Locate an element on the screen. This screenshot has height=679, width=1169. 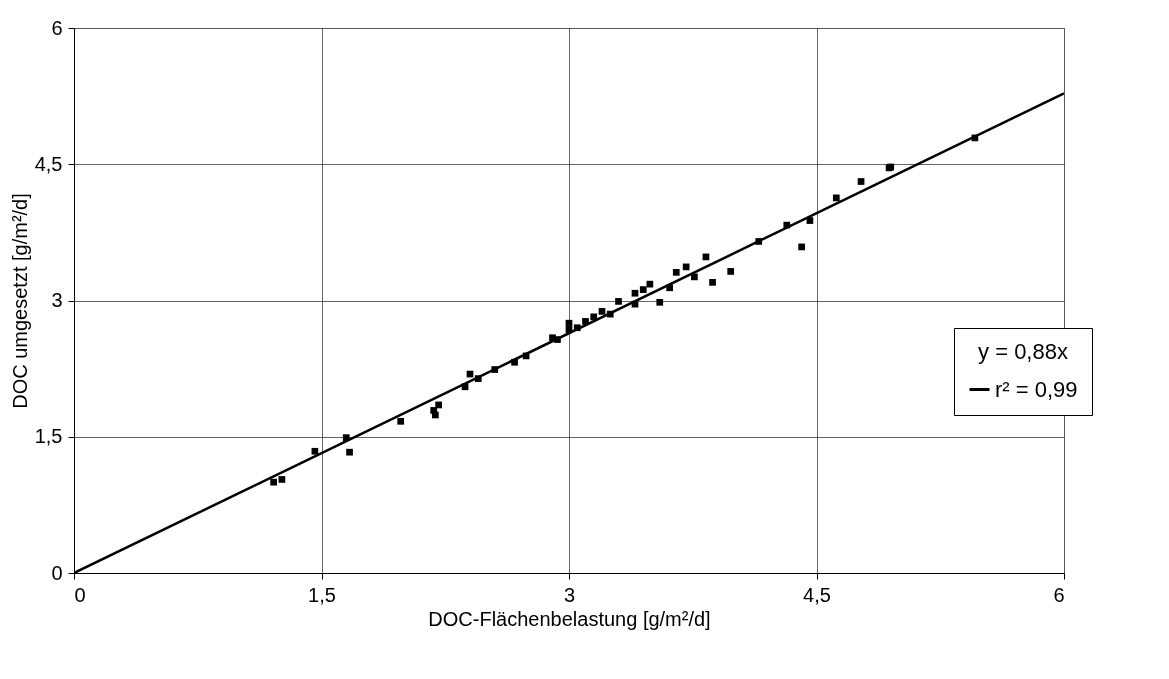
x-tick-label: 6 is located at coordinates (1059, 594).